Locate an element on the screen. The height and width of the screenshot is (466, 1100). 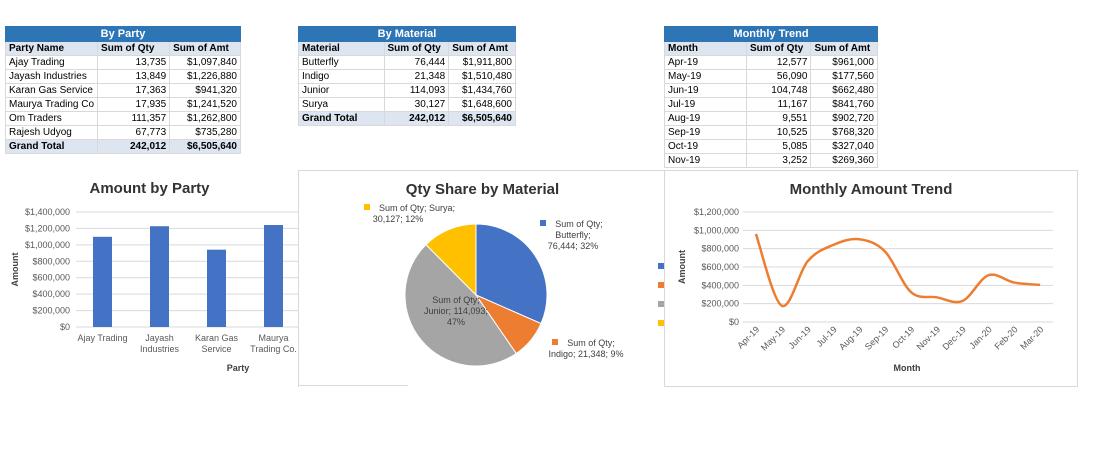
table-row: Butterfly 76,444 $1,911,800 is located at coordinates (407, 62).